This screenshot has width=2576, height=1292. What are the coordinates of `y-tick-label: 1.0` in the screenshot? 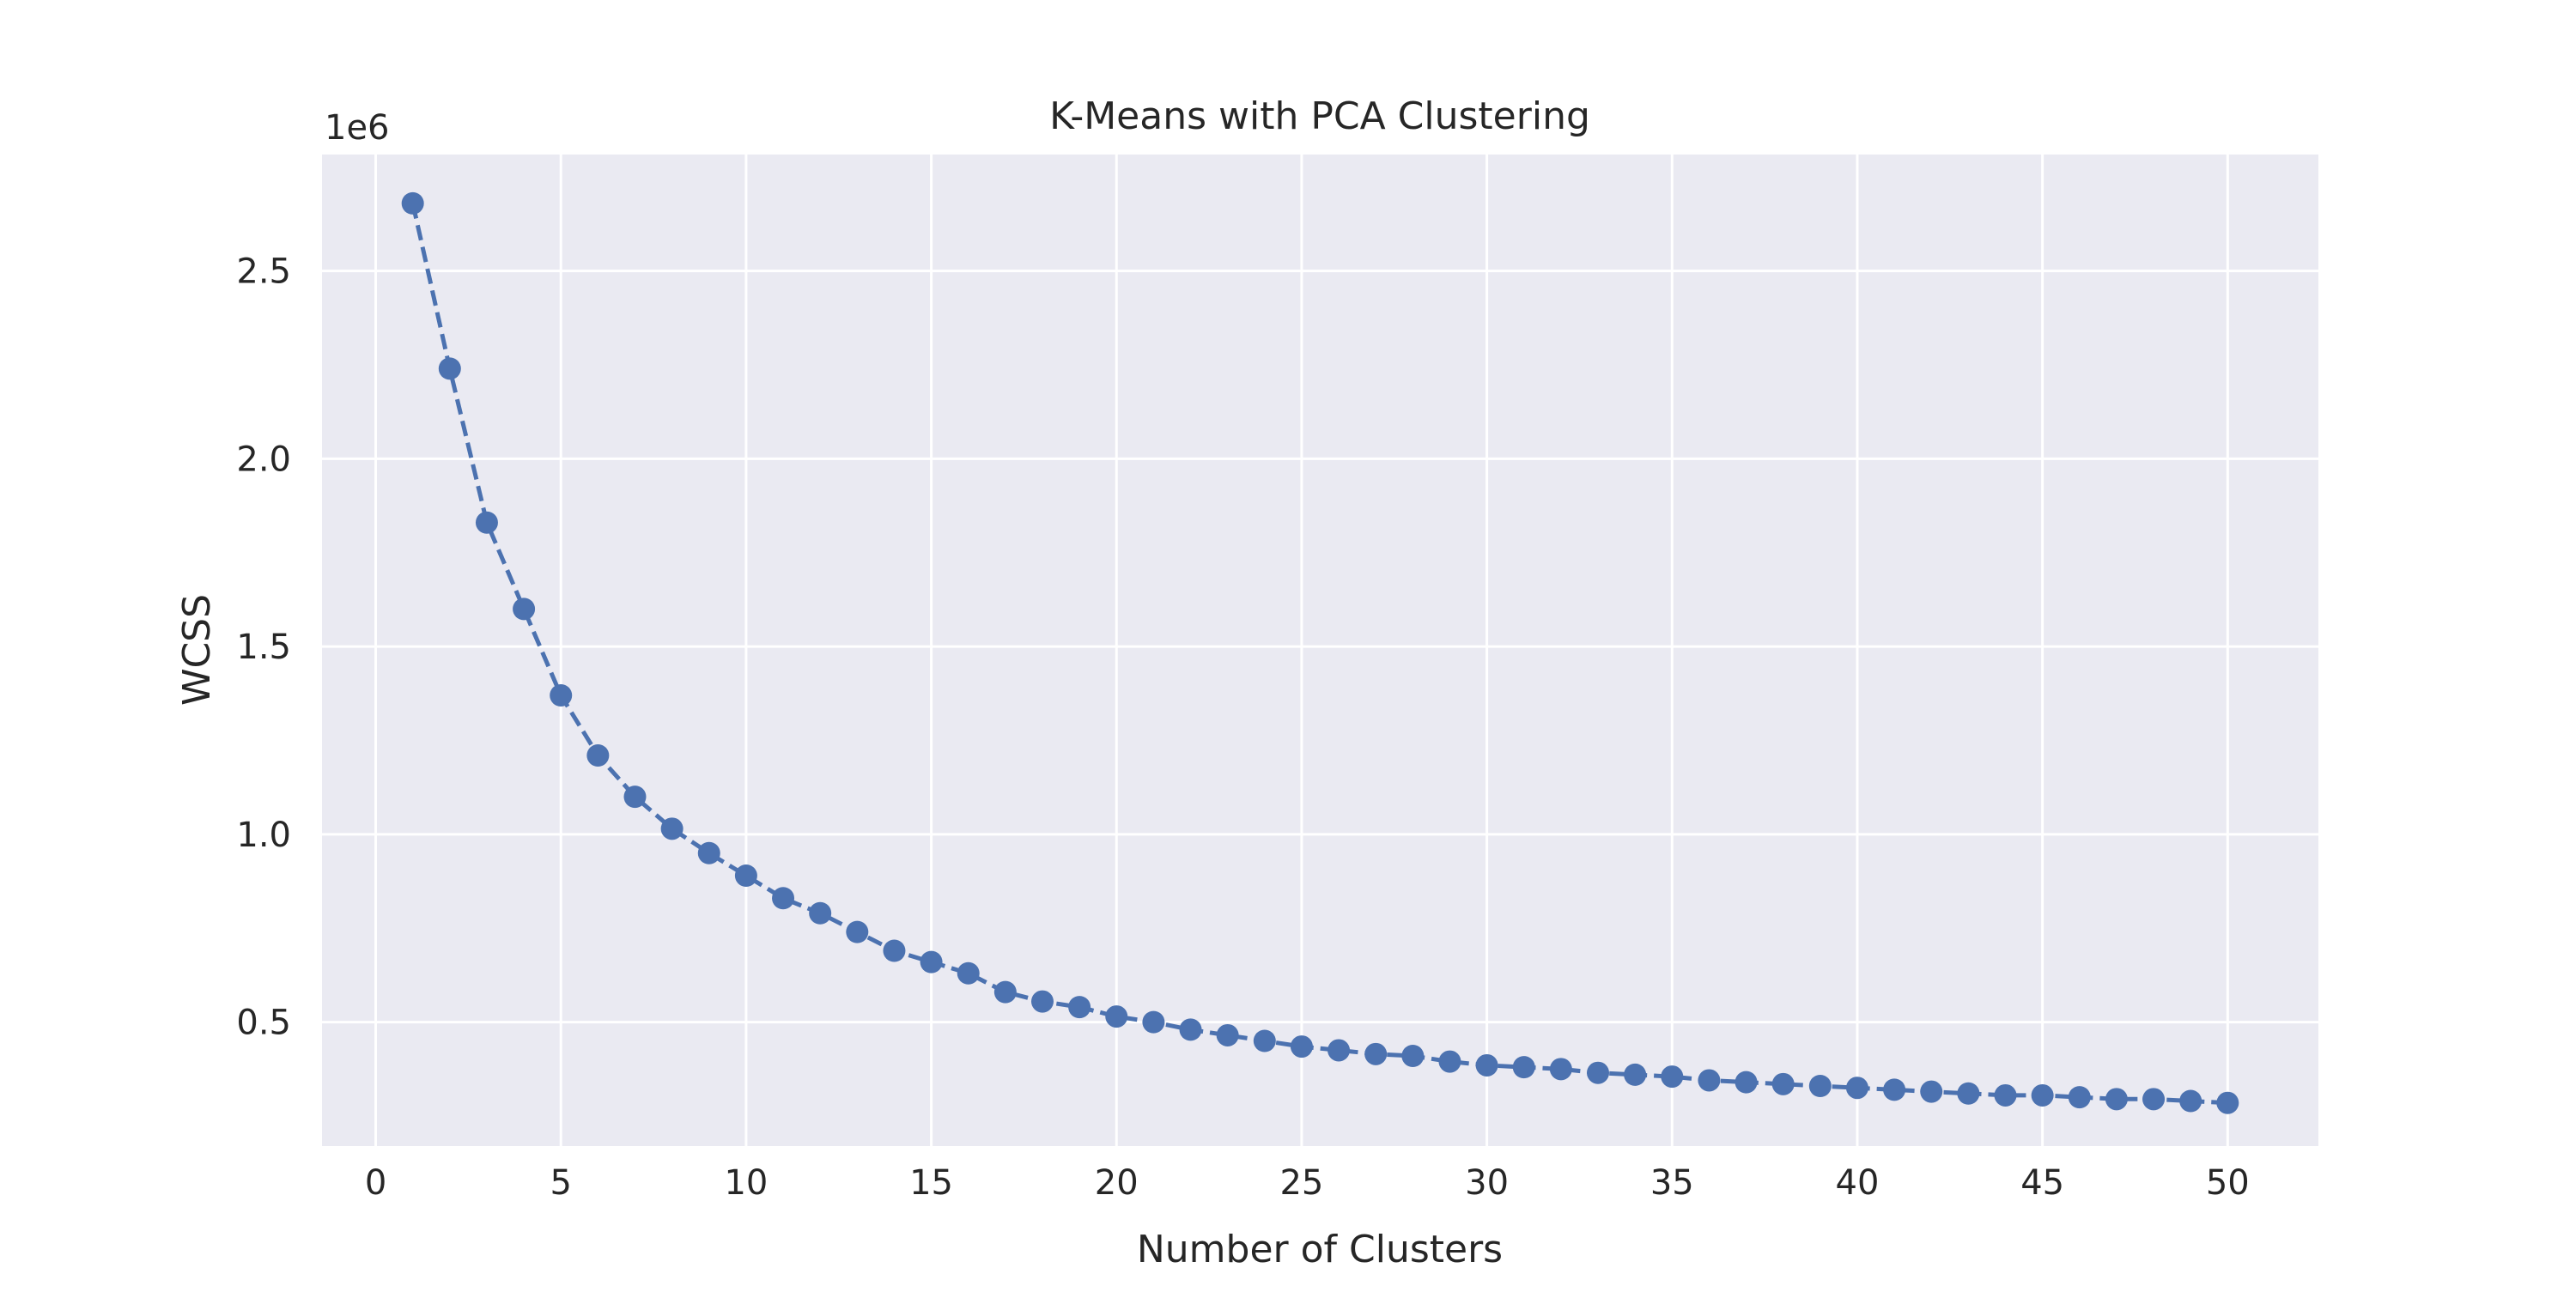 It's located at (263, 835).